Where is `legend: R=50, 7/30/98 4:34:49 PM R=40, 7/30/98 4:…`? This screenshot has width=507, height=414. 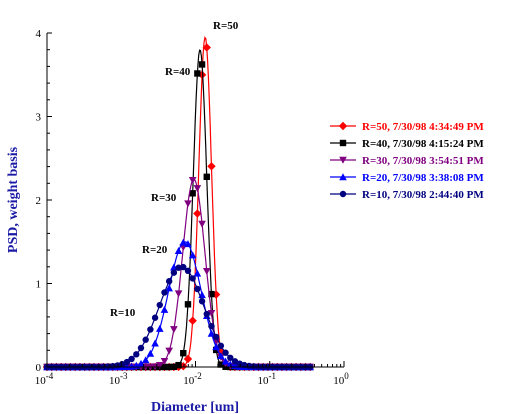 legend: R=50, 7/30/98 4:34:49 PM R=40, 7/30/98 4:… is located at coordinates (407, 161).